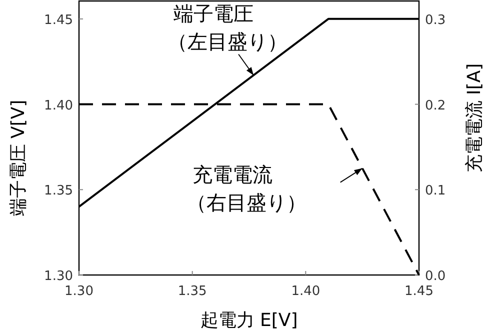  What do you see at coordinates (246, 188) in the screenshot?
I see `annotation: 充電電流（右目盛り）` at bounding box center [246, 188].